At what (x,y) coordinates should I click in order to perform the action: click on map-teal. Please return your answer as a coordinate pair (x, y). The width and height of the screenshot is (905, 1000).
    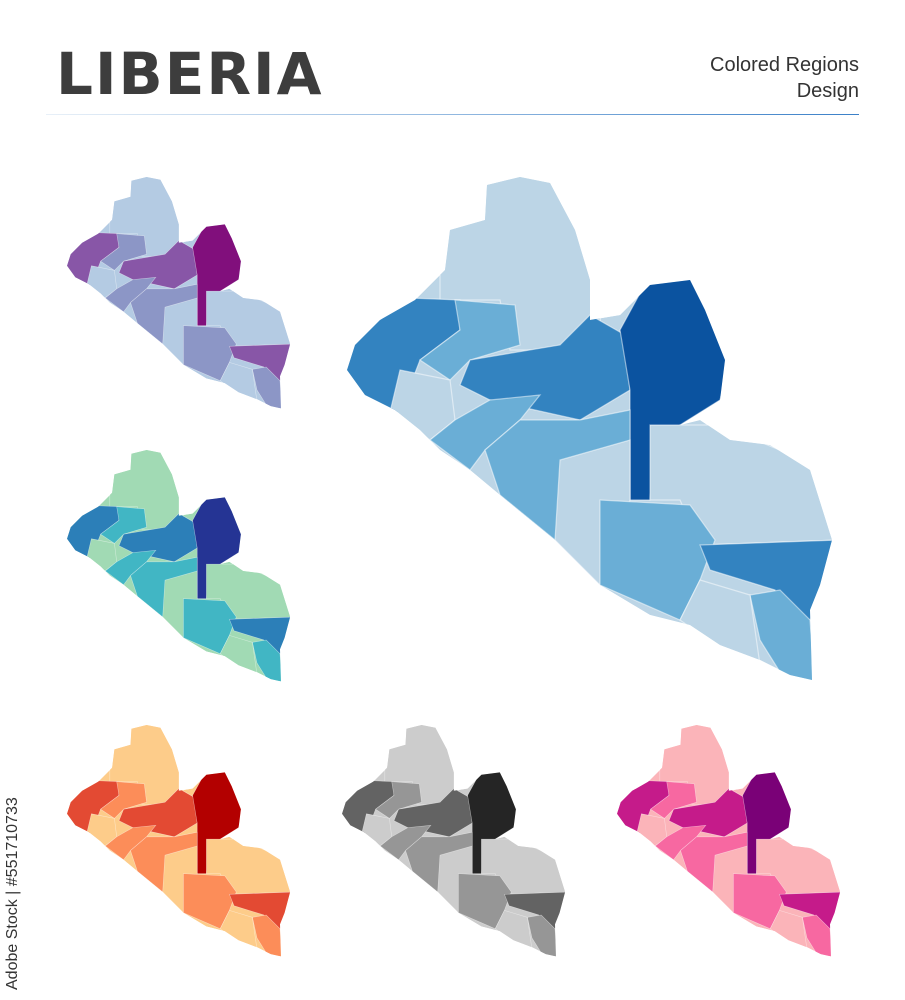
    Looking at the image, I should click on (179, 566).